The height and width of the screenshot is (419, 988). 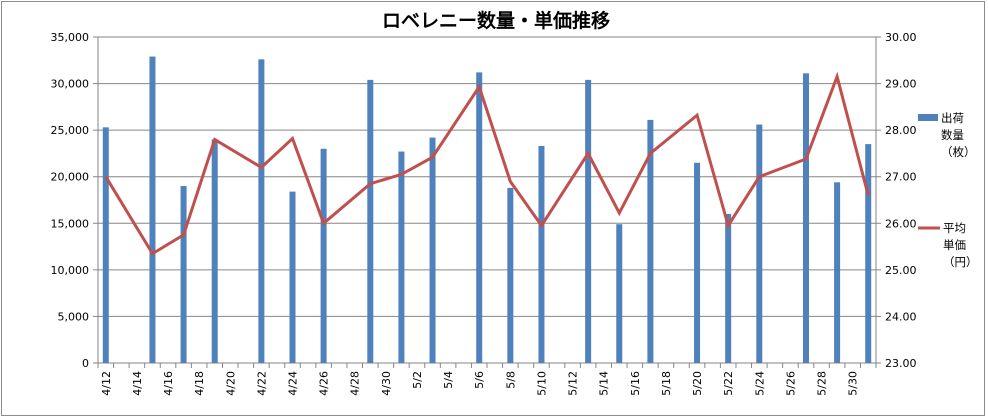 What do you see at coordinates (604, 383) in the screenshot?
I see `x-tick-label: 5/14` at bounding box center [604, 383].